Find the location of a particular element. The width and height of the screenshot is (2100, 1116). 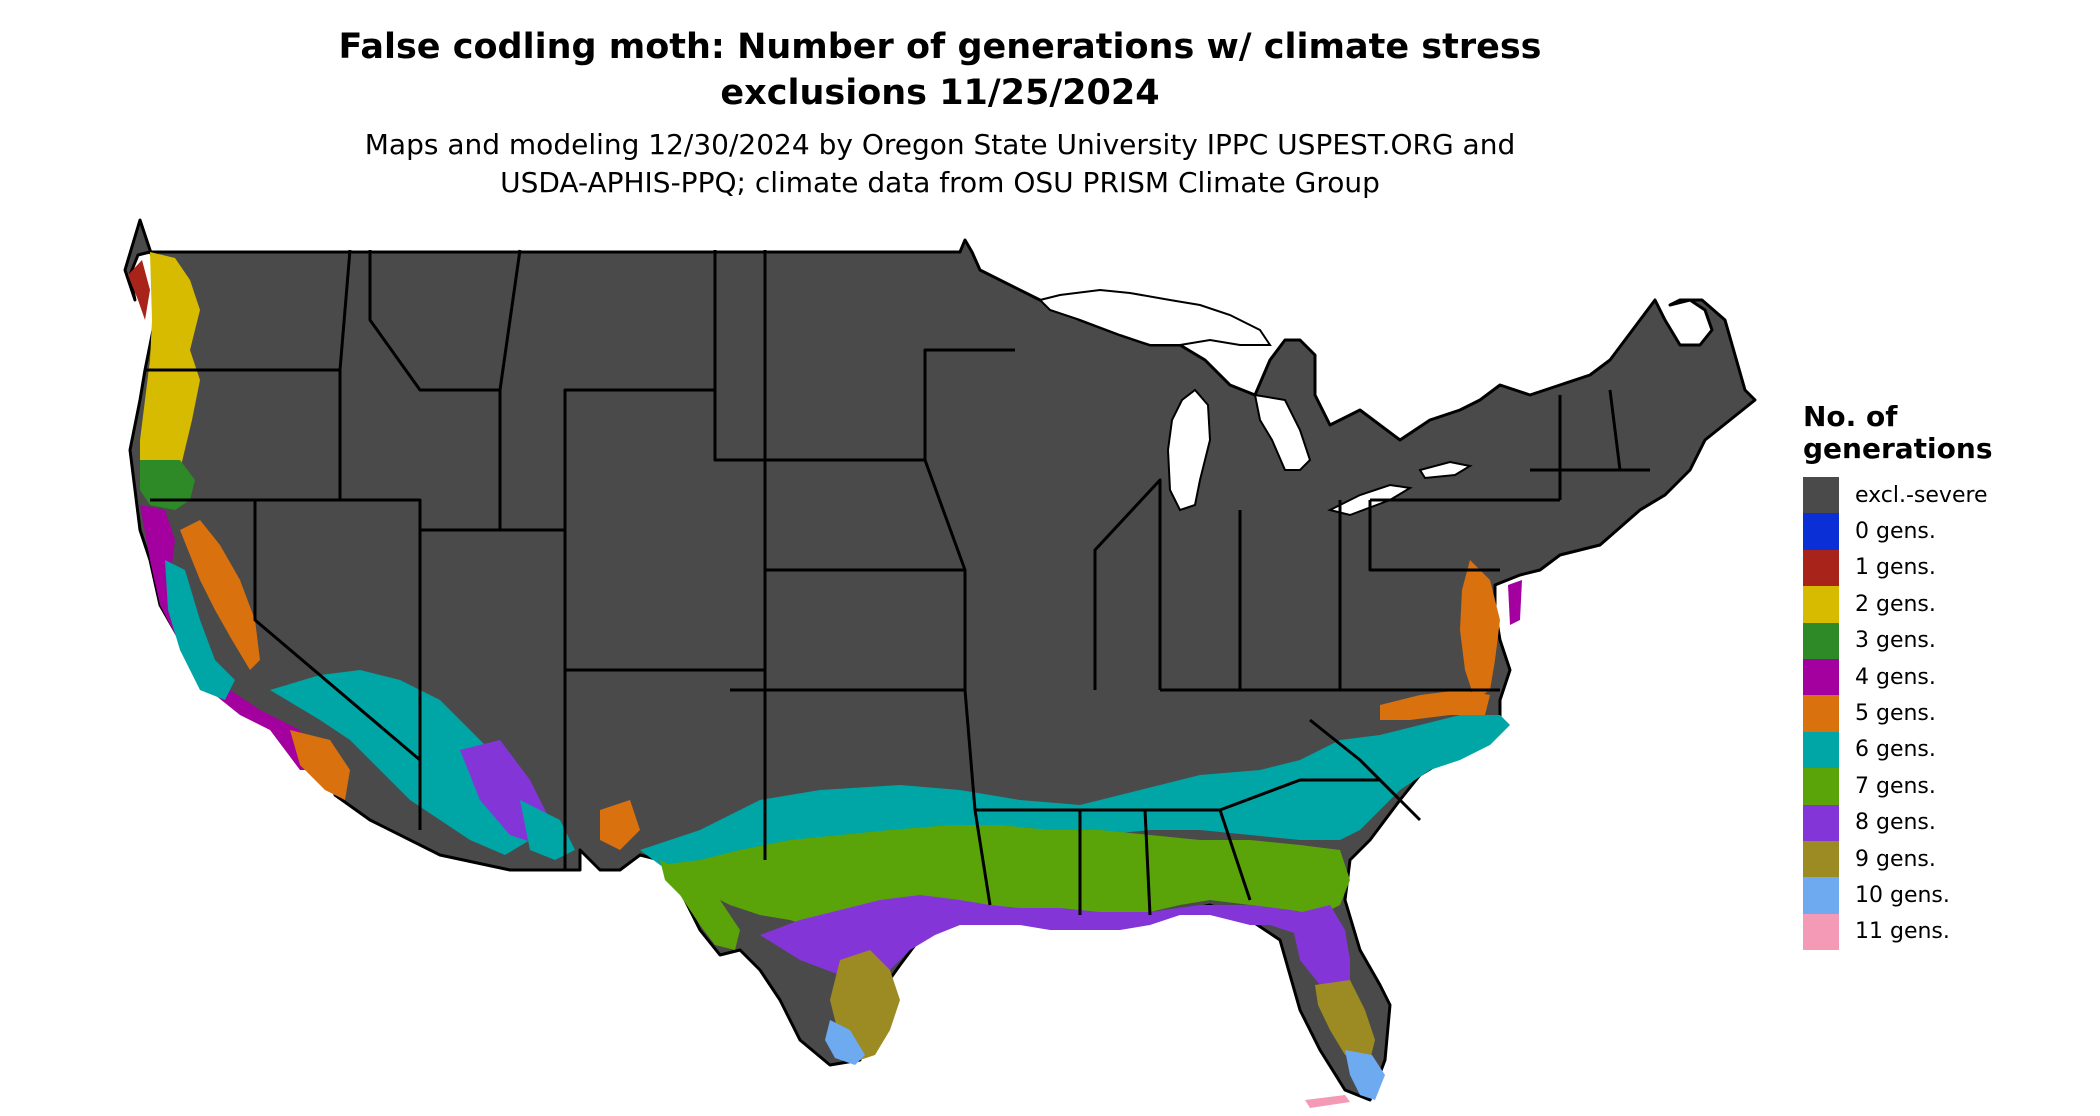

legend-label: 2 gens. is located at coordinates (1895, 604).